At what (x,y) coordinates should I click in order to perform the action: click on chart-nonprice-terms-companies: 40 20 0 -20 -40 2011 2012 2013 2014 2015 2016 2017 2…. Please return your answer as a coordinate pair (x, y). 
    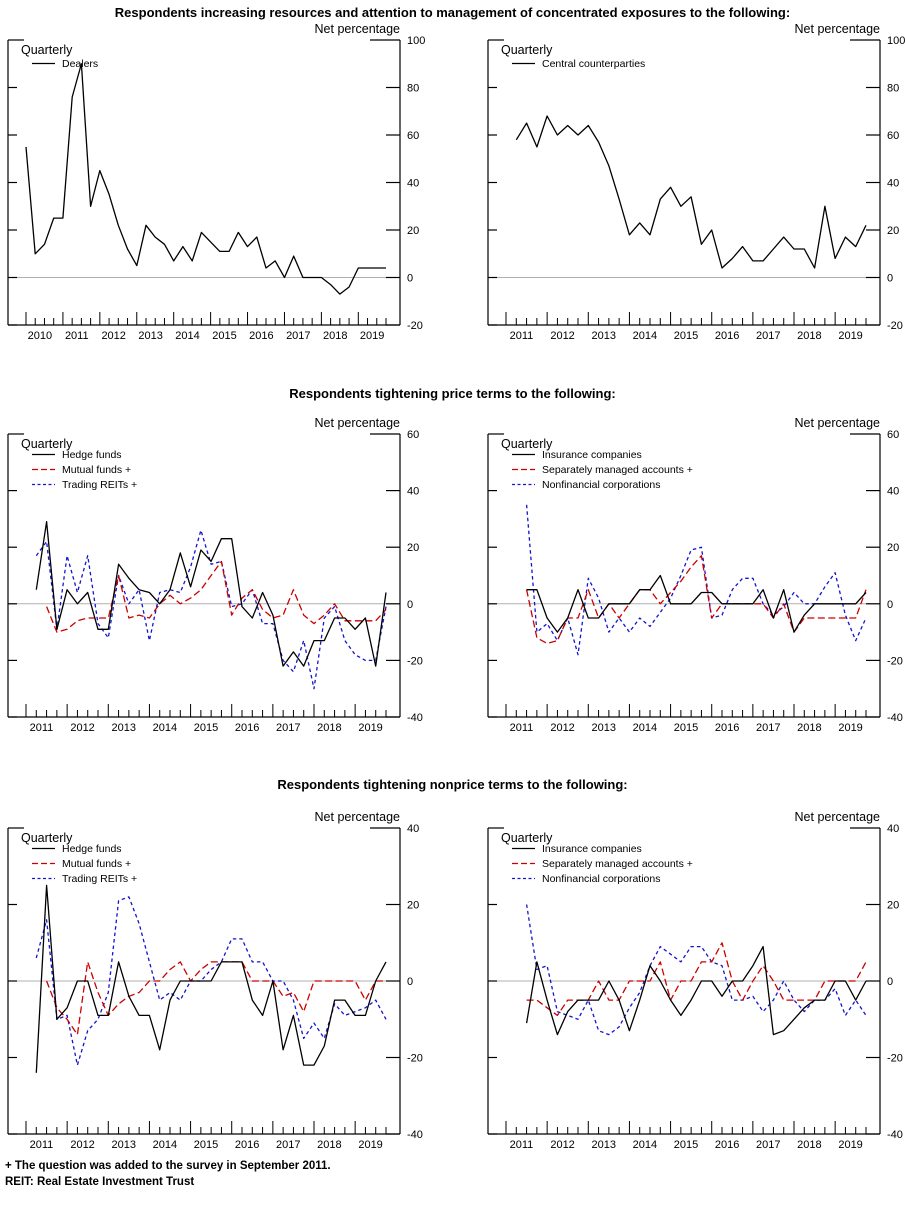
    Looking at the image, I should click on (695, 980).